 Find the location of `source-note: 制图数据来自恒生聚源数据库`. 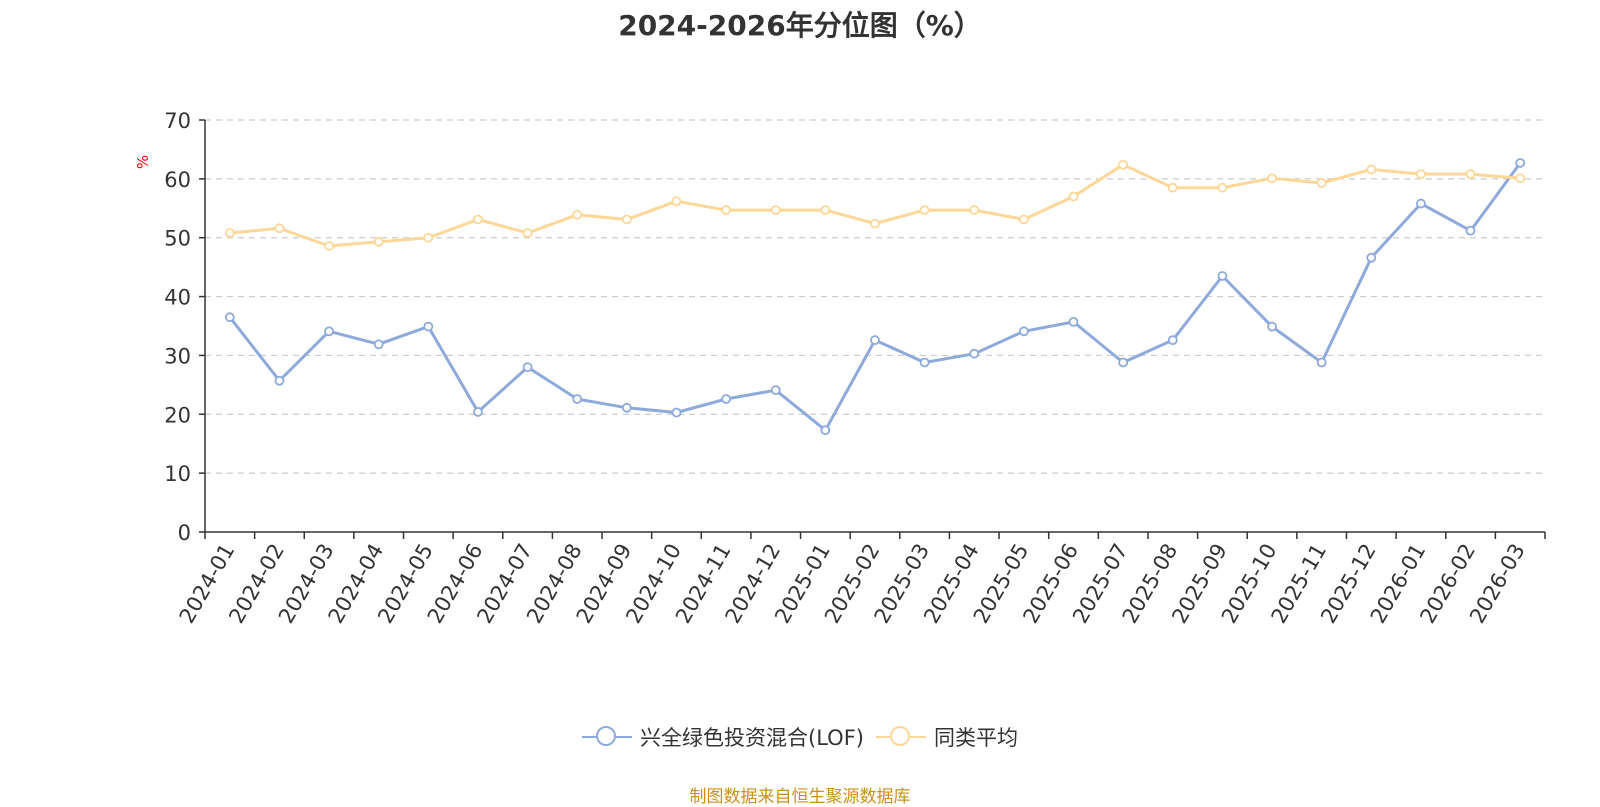

source-note: 制图数据来自恒生聚源数据库 is located at coordinates (800, 797).